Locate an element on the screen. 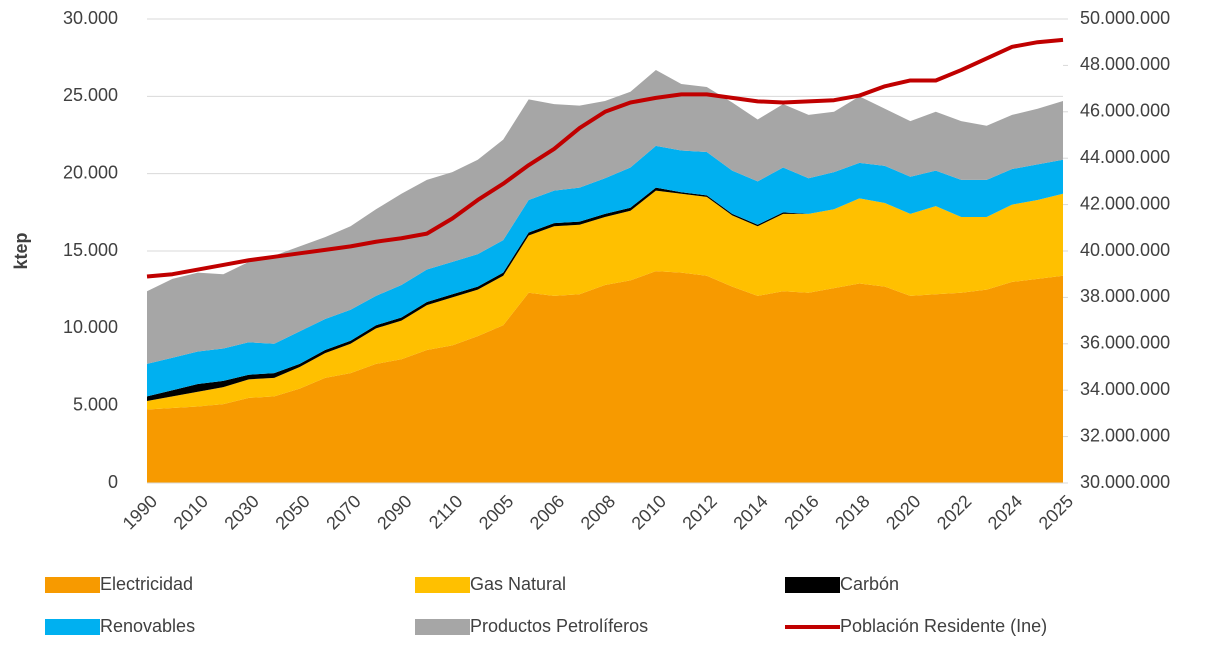 The image size is (1211, 646). x-tick-label: 2016 is located at coordinates (801, 512).